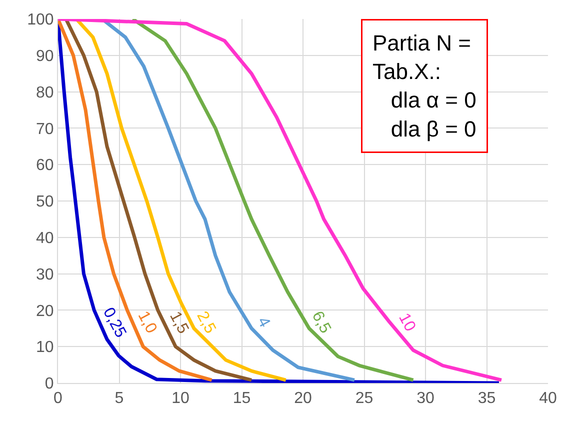 This screenshot has width=569, height=423. I want to click on y-tick-label: 40, so click(45, 238).